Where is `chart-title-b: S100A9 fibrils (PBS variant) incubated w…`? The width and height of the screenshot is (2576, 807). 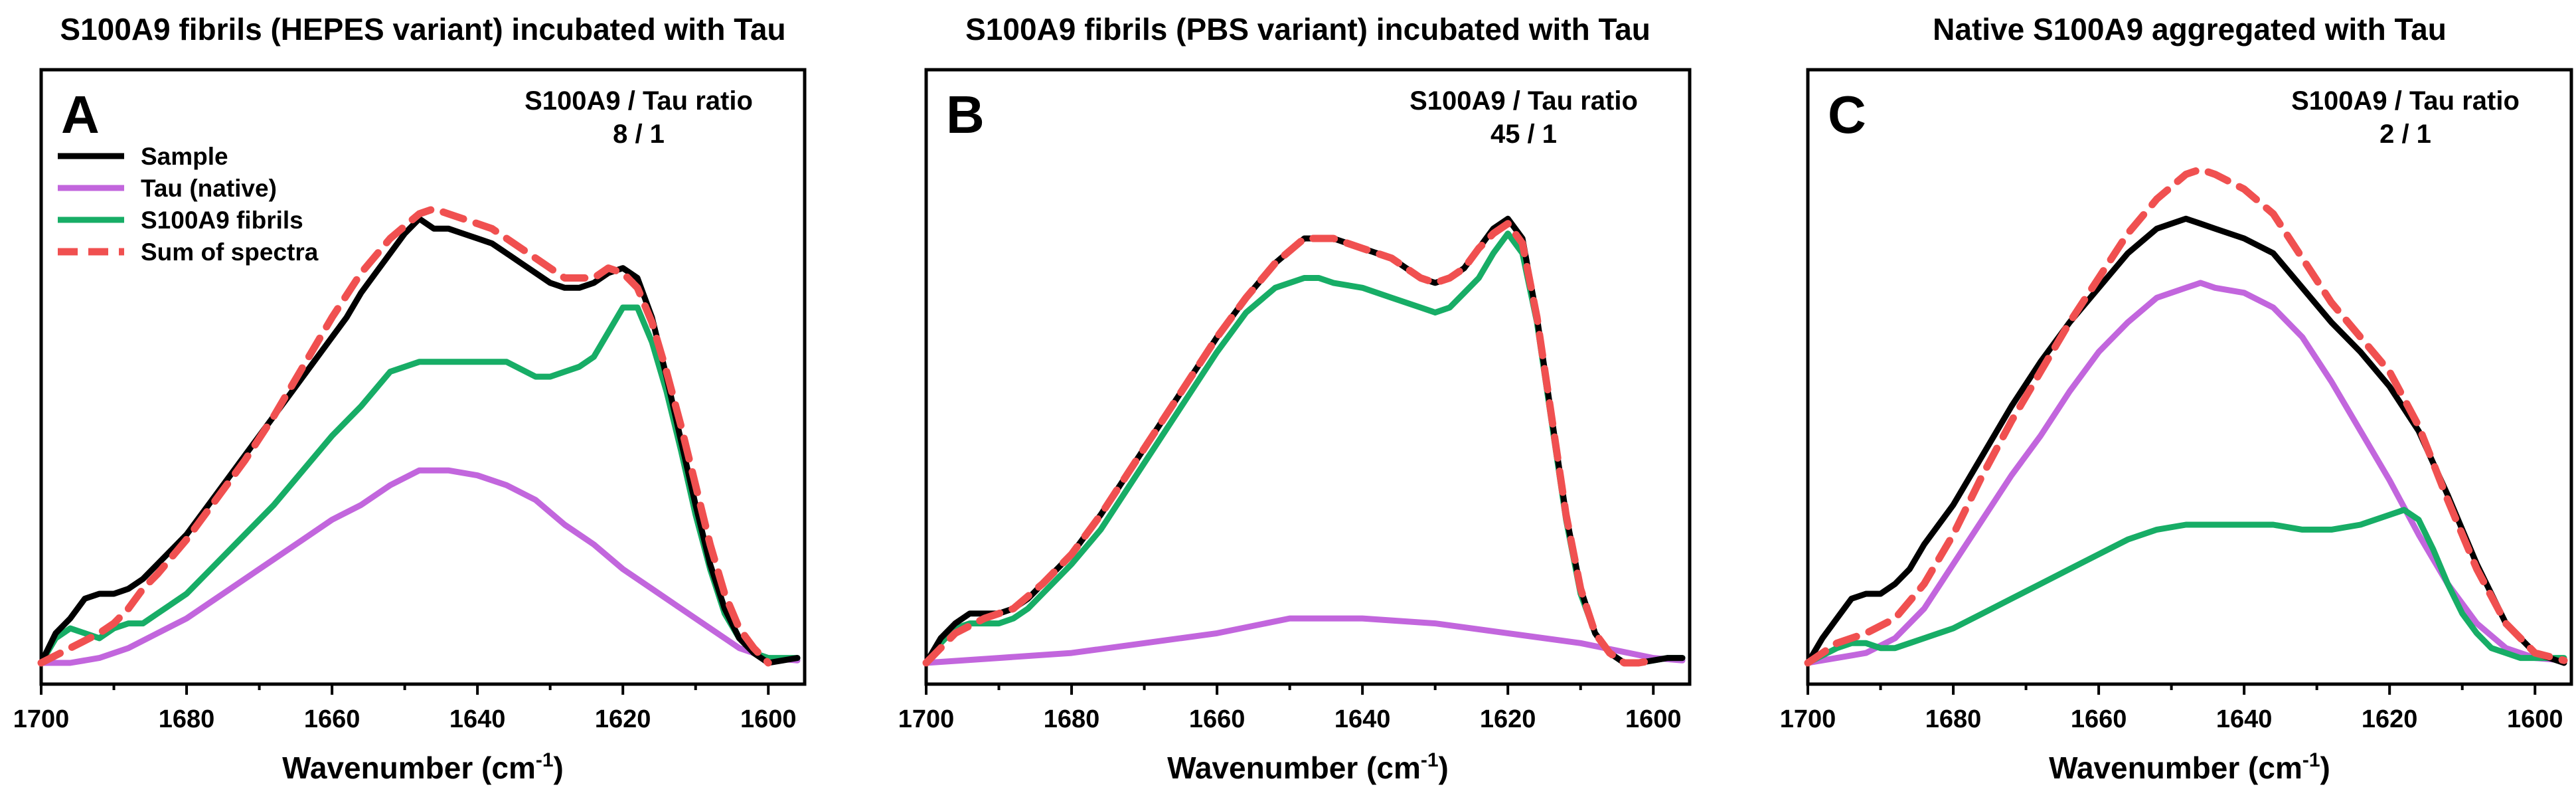
chart-title-b: S100A9 fibrils (PBS variant) incubated w… is located at coordinates (1307, 29).